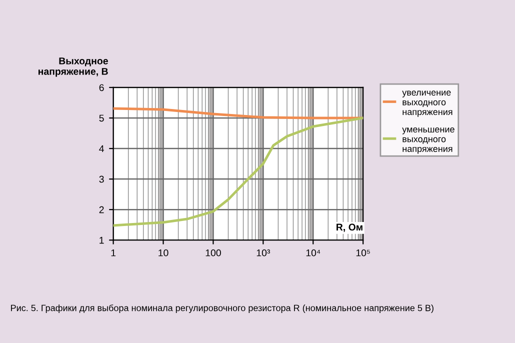 The image size is (515, 343). What do you see at coordinates (102, 240) in the screenshot?
I see `y-tick-label: 1` at bounding box center [102, 240].